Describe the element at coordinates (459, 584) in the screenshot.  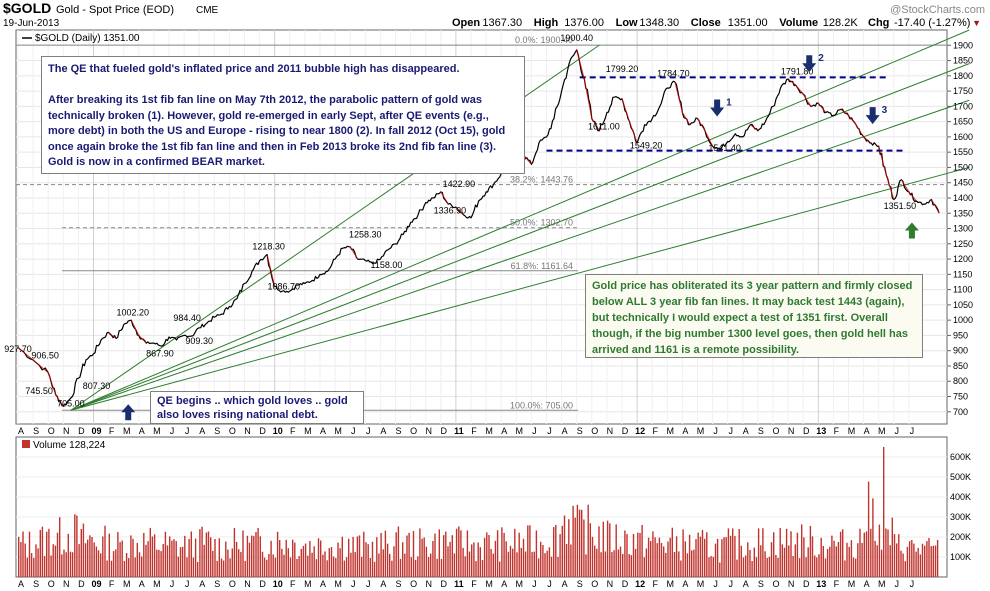
I see `volume-x-tick-label: 11` at that location.